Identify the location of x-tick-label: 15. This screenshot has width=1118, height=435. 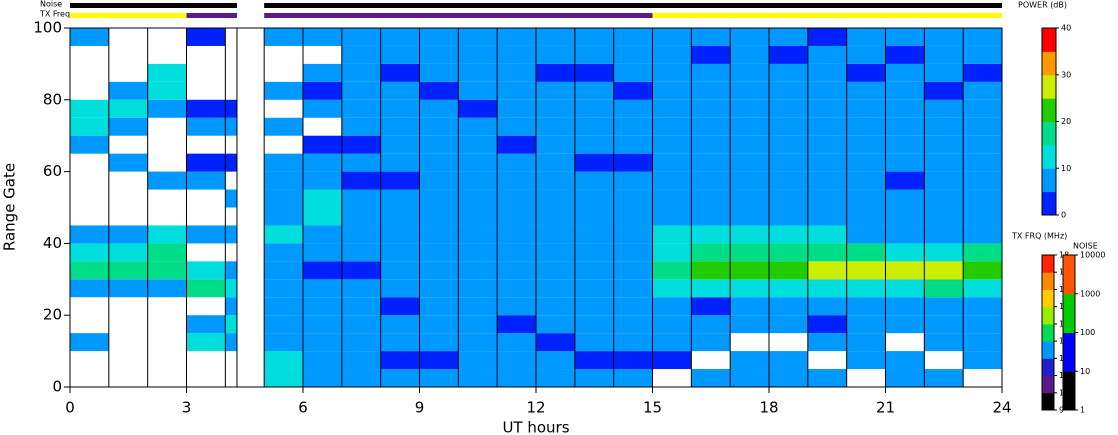
(652, 408).